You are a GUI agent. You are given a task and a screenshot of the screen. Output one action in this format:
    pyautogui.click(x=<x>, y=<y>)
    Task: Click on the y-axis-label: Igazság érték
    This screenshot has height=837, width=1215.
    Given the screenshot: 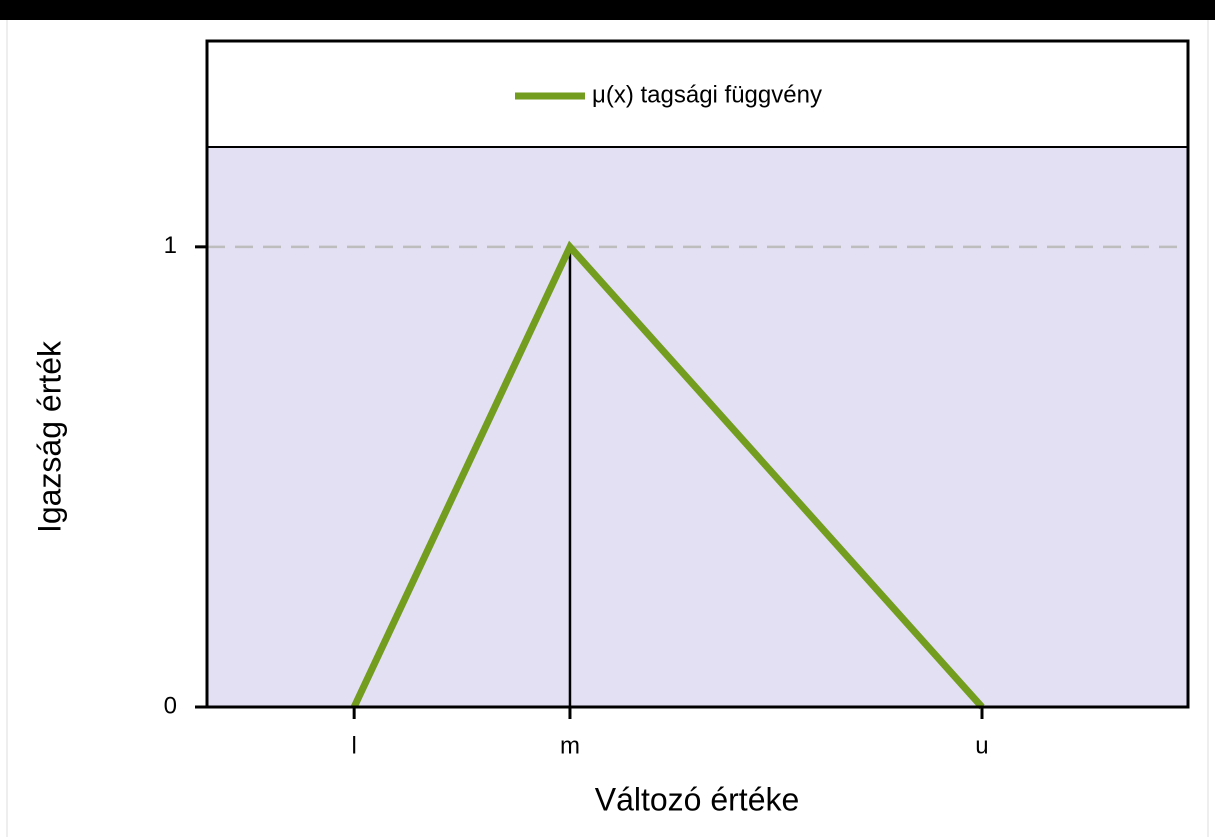 What is the action you would take?
    pyautogui.click(x=49, y=436)
    